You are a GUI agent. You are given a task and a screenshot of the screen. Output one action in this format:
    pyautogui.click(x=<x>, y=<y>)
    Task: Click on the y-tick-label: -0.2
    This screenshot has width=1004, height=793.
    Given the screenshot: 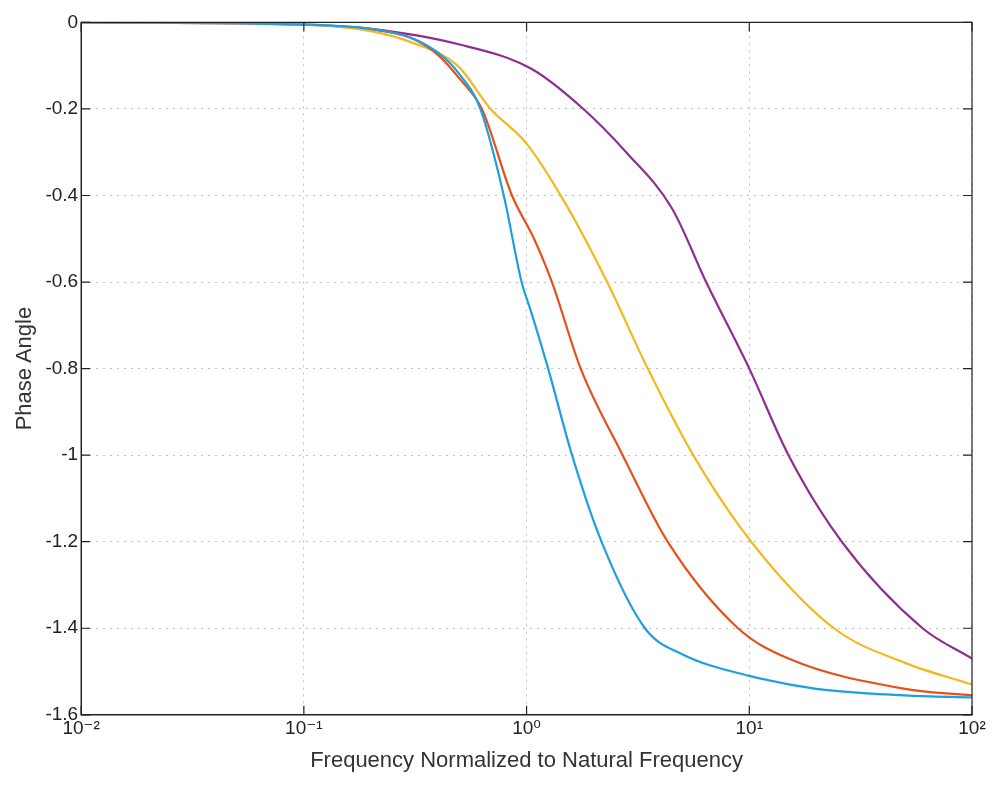 What is the action you would take?
    pyautogui.click(x=62, y=108)
    